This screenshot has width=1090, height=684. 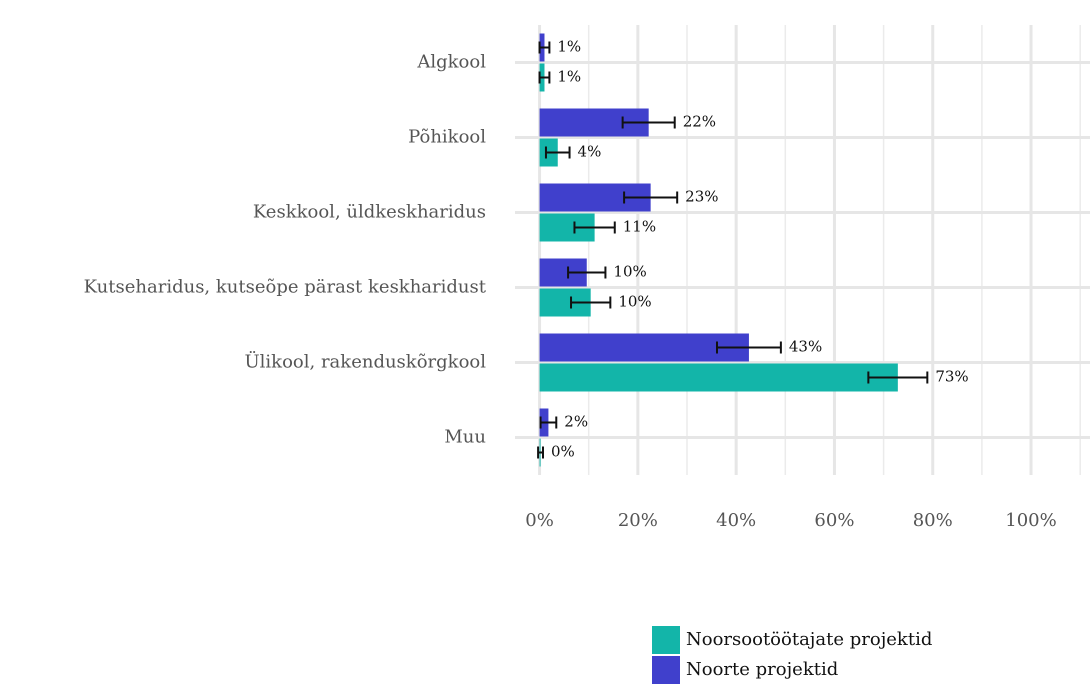 What do you see at coordinates (699, 122) in the screenshot?
I see `data-label: 22%` at bounding box center [699, 122].